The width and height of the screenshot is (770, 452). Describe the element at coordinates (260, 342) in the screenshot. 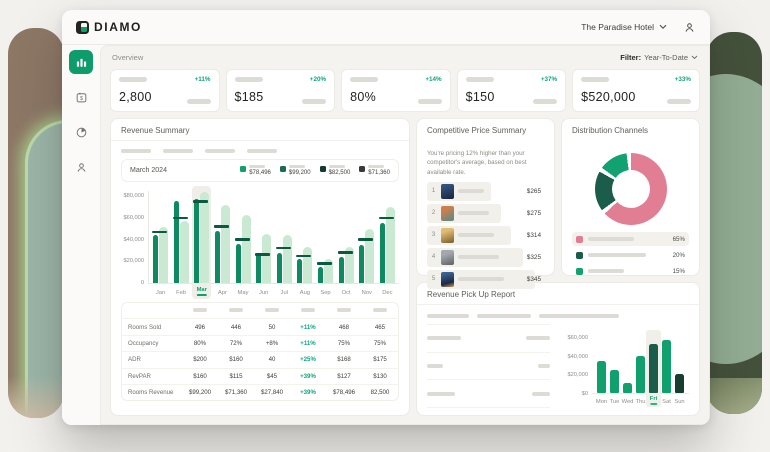

I see `table-row: Occupancy 80% 72% +8% +11% 75% 75%` at that location.